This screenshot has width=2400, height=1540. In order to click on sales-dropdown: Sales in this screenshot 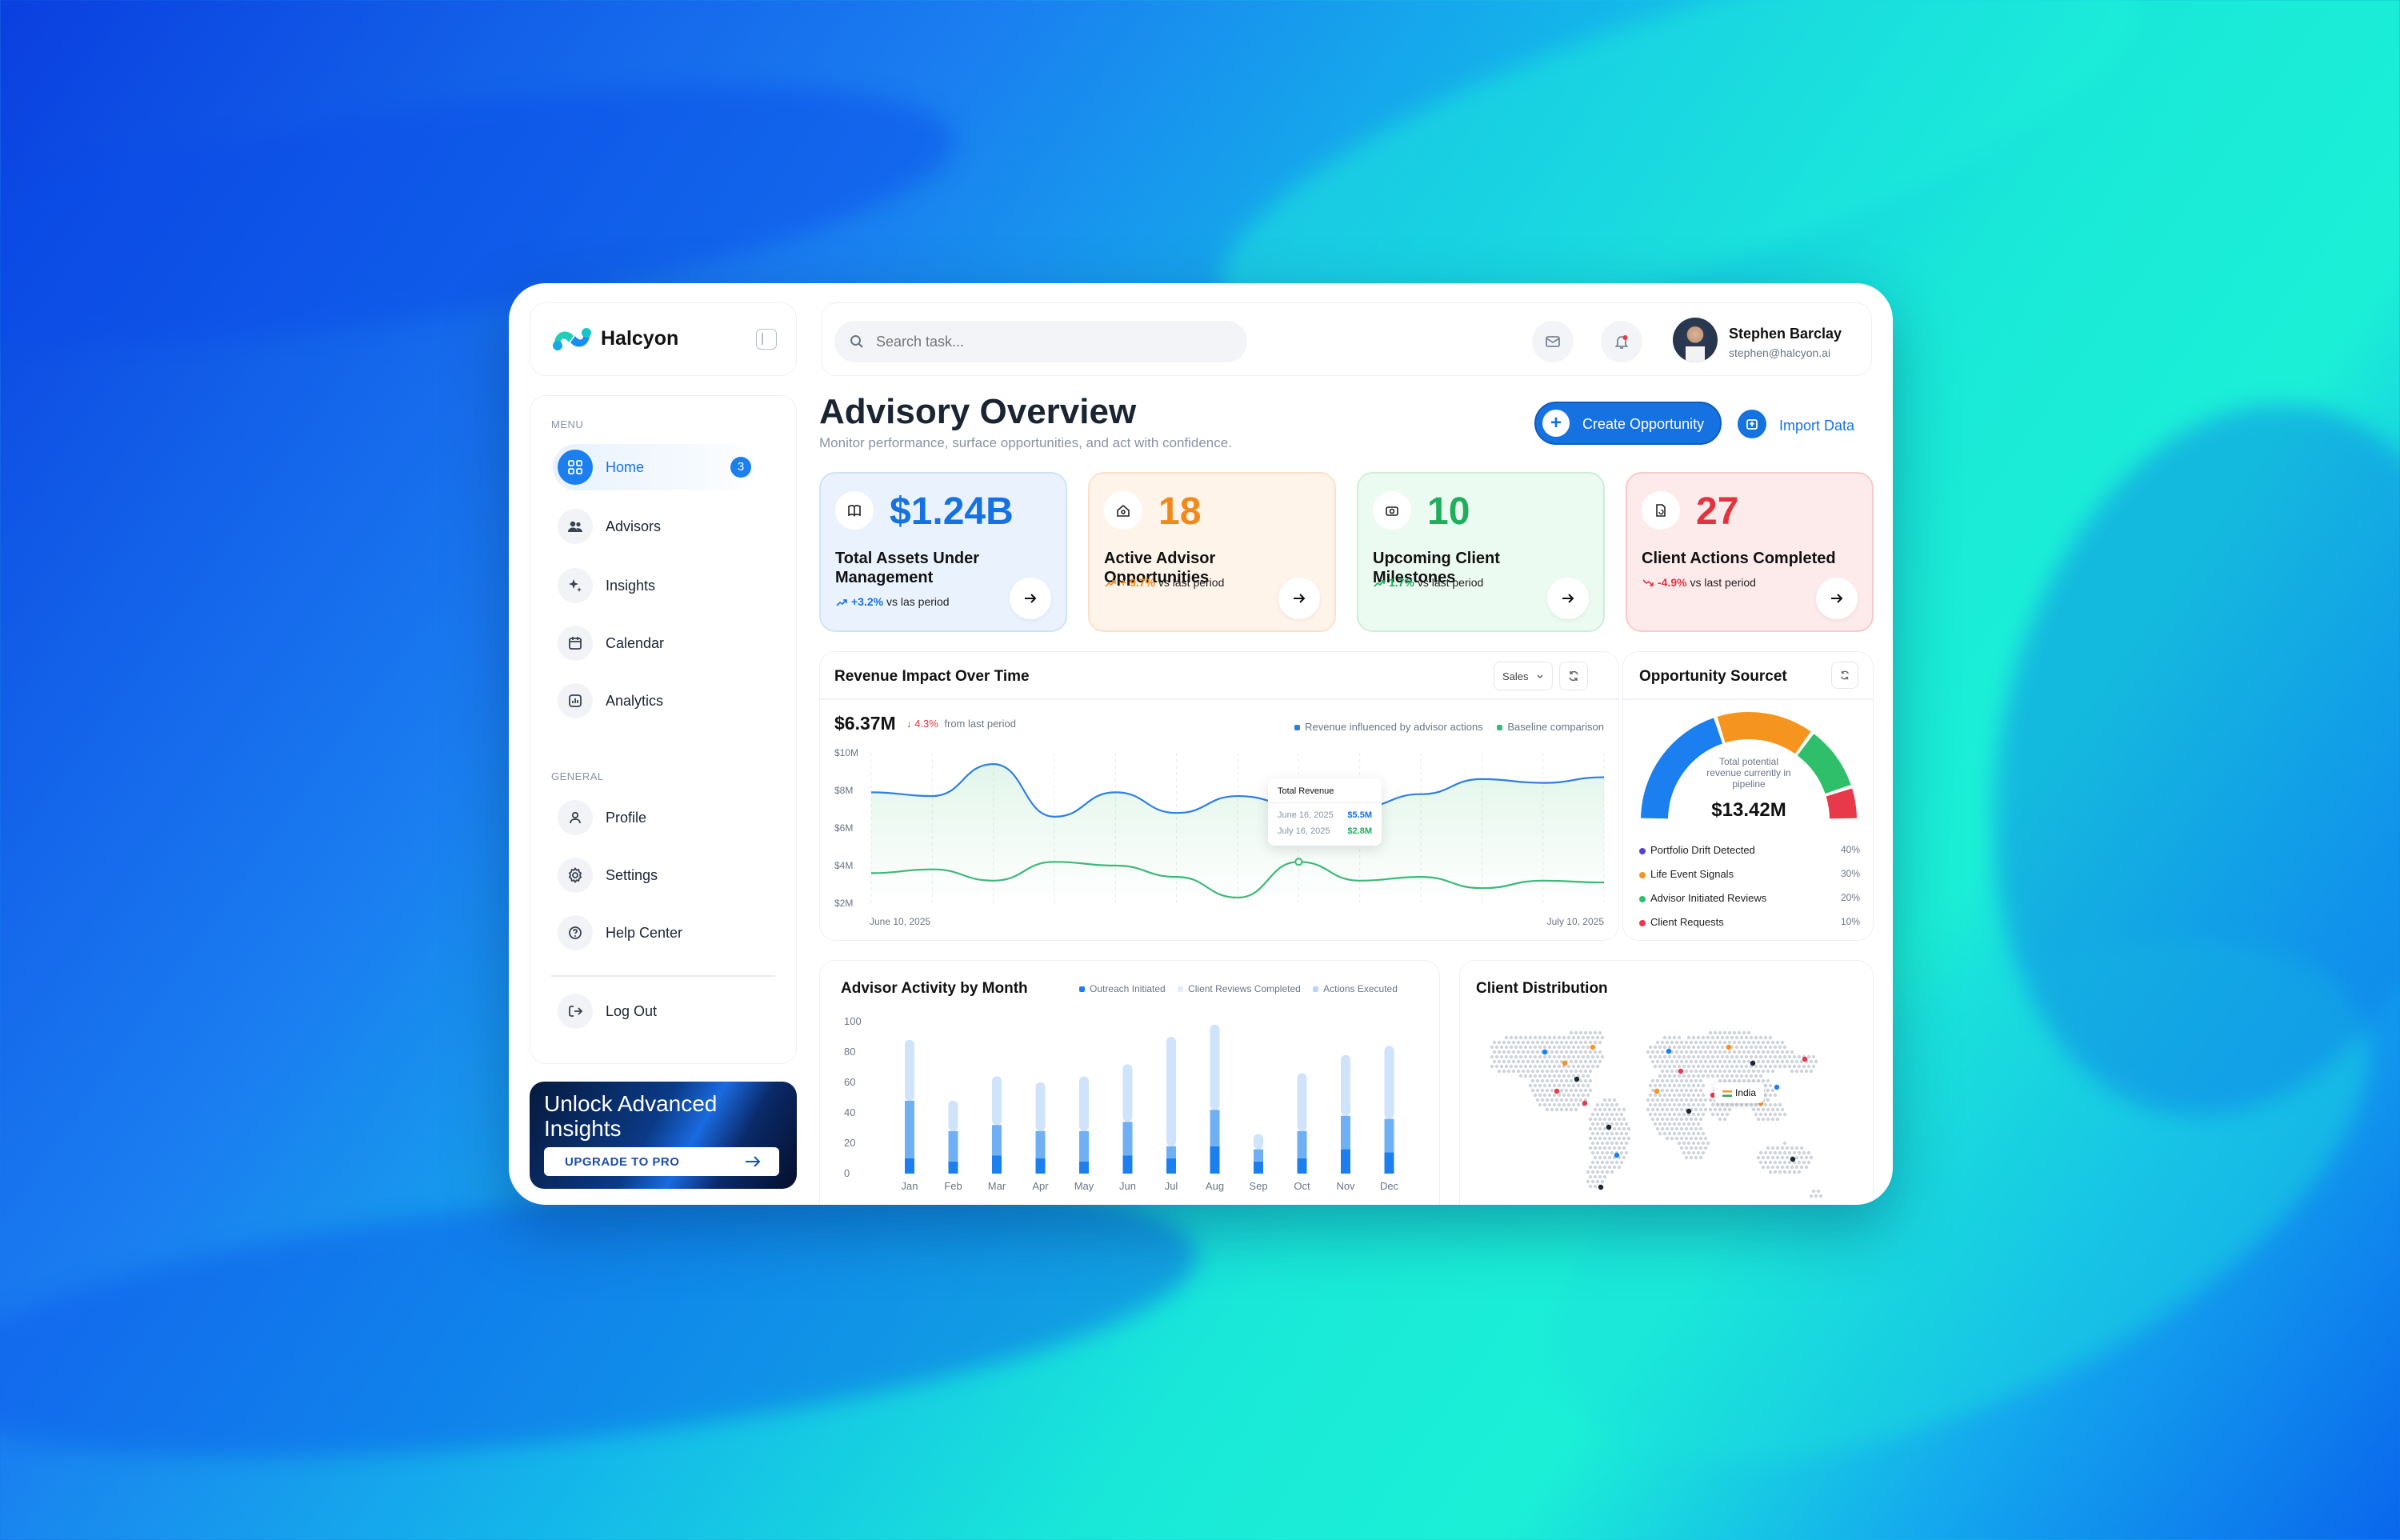, I will do `click(1523, 676)`.